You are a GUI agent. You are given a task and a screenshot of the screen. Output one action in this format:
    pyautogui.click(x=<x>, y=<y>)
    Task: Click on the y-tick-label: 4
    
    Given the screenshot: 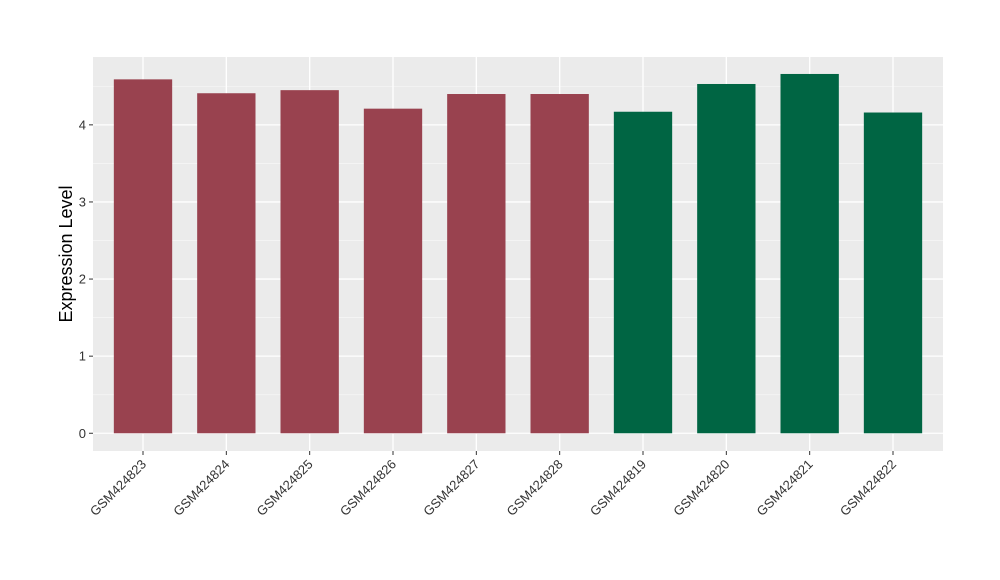 What is the action you would take?
    pyautogui.click(x=82, y=124)
    